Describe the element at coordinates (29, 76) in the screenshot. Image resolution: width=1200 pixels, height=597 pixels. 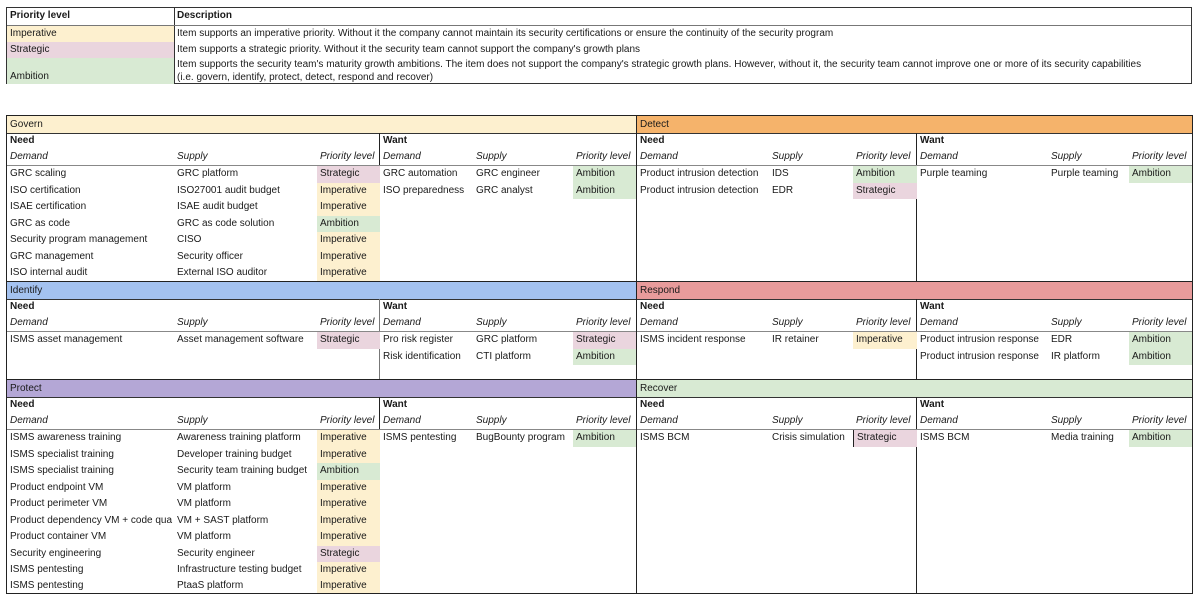
I see `legend-level-ambition: Ambition` at that location.